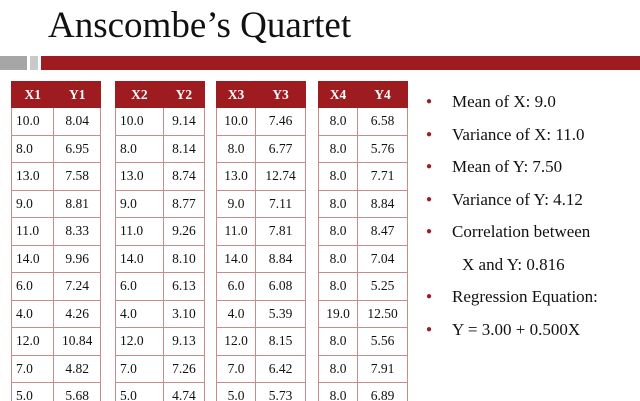 This screenshot has width=640, height=401. I want to click on header-bar-red, so click(340, 63).